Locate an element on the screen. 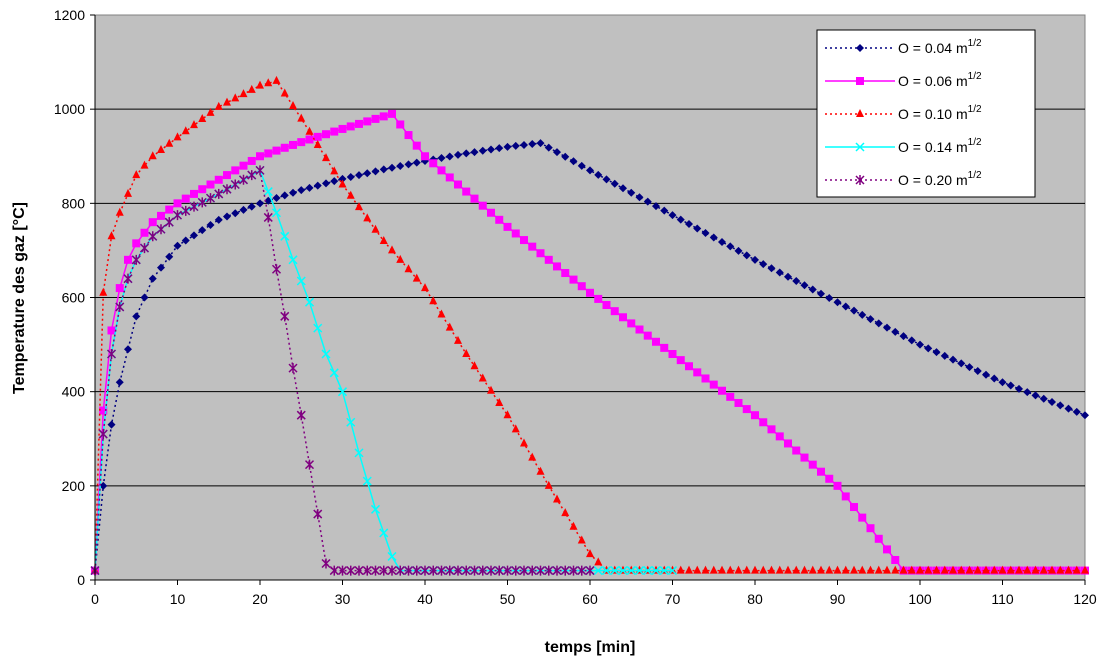  x-tick-label: 80 is located at coordinates (755, 599).